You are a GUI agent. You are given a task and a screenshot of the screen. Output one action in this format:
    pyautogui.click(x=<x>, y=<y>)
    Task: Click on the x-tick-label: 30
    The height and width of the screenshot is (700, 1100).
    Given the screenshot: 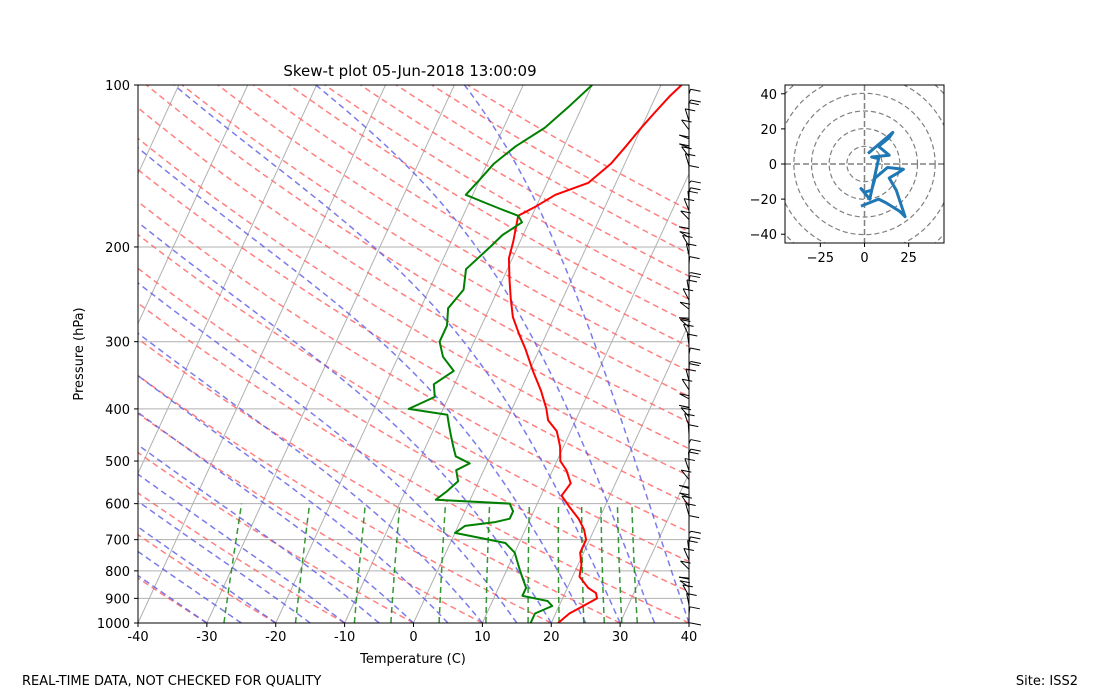 What is the action you would take?
    pyautogui.click(x=620, y=637)
    